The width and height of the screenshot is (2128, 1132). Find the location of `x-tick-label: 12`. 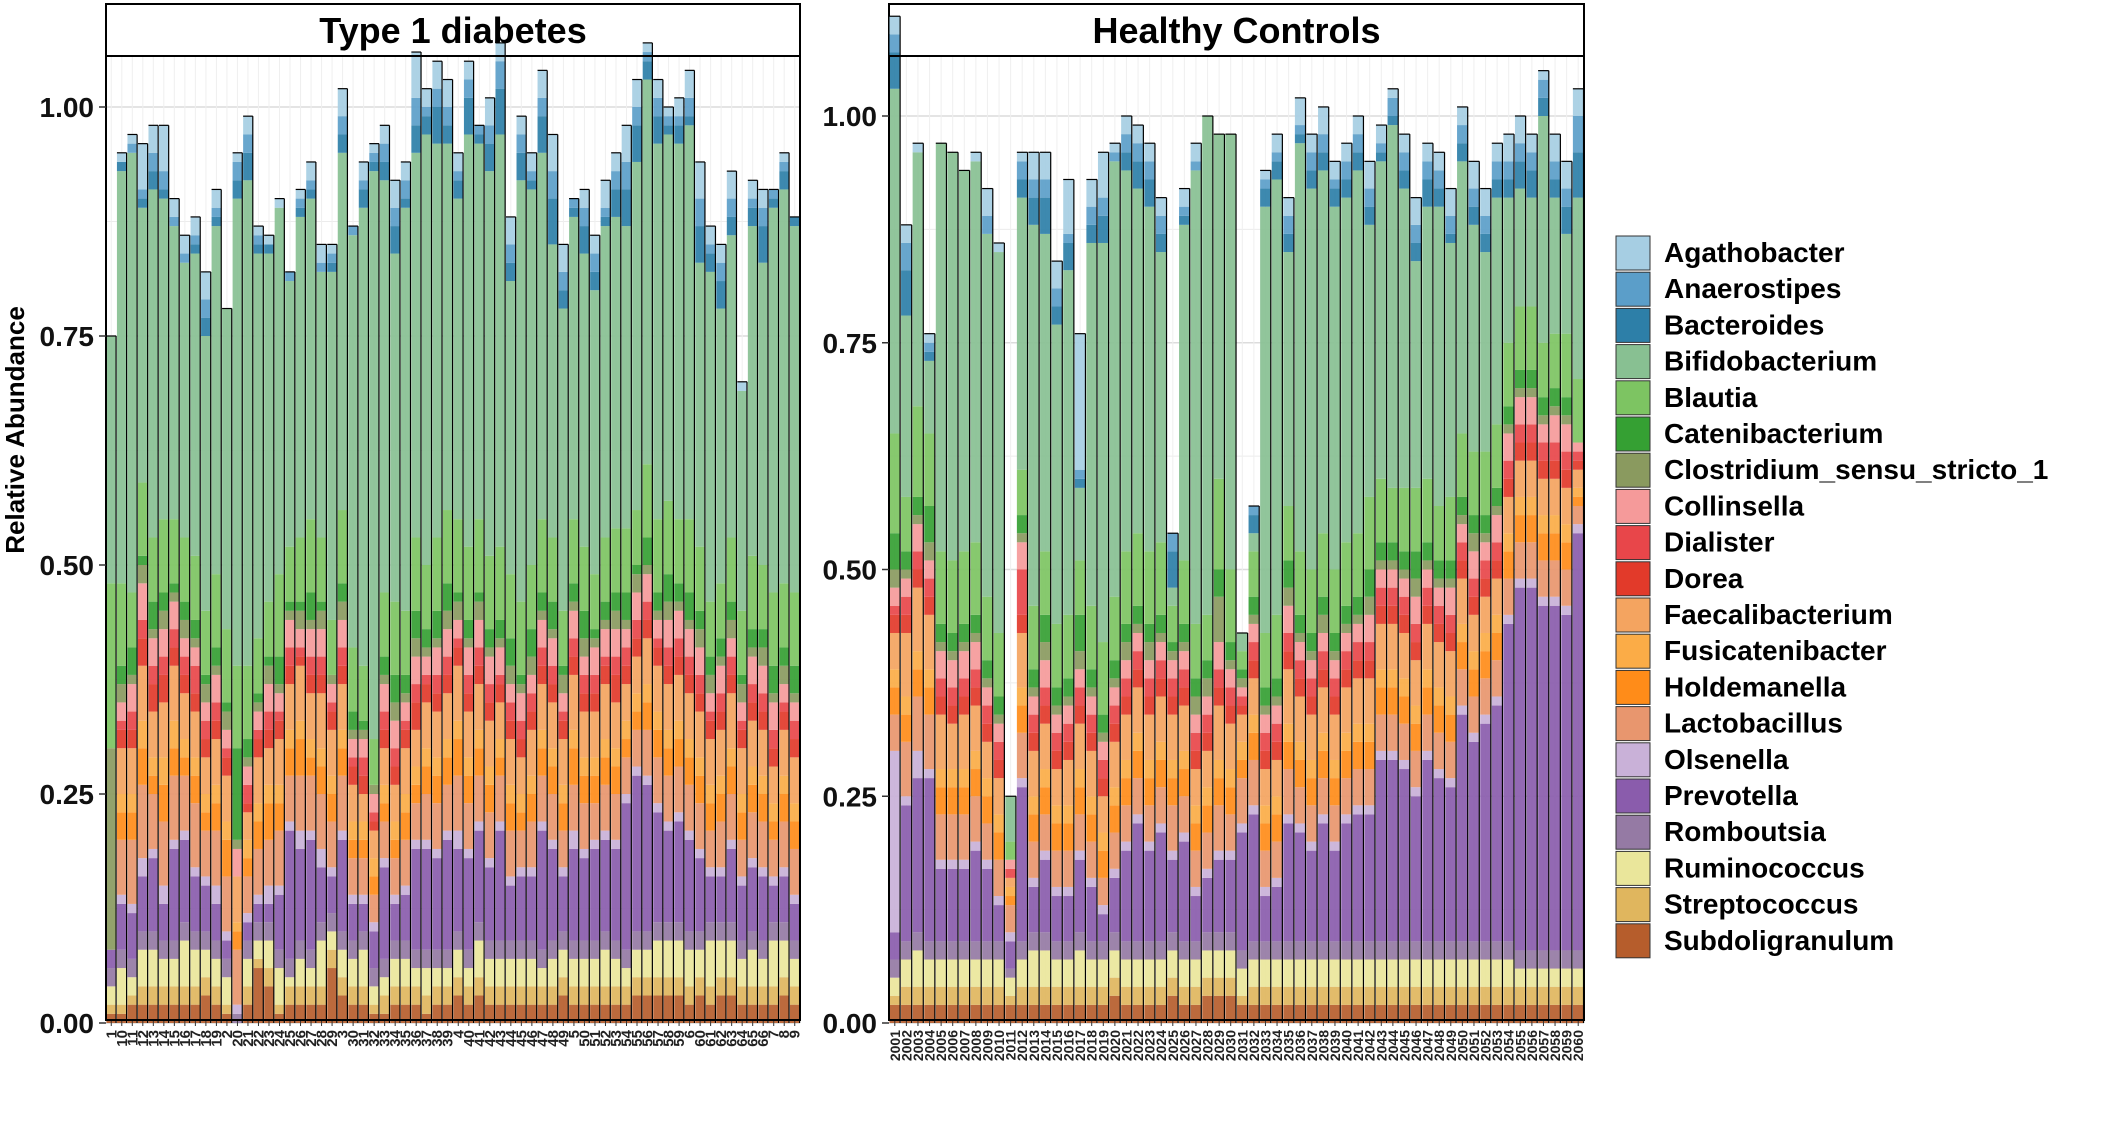

x-tick-label: 12 is located at coordinates (143, 1038).